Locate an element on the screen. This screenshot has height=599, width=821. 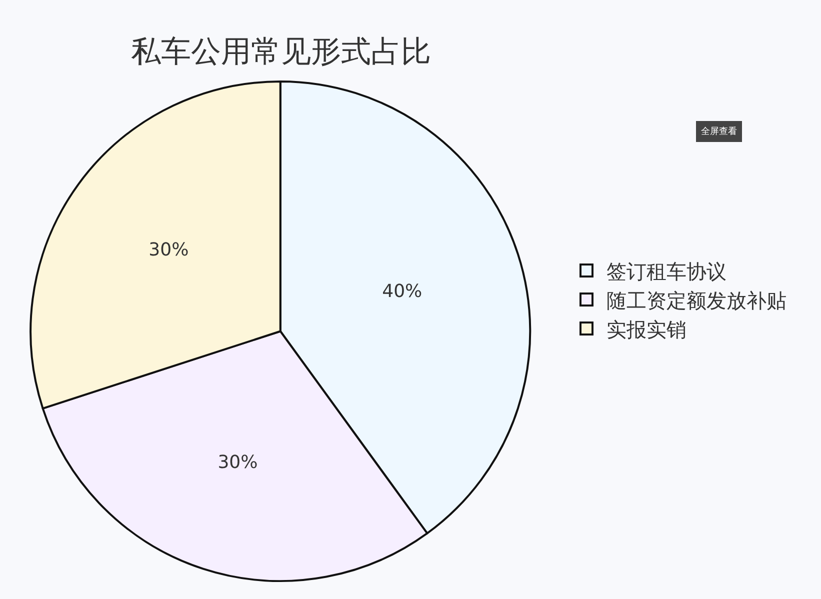
legend-label: 随工资定额发放补贴 is located at coordinates (696, 300).